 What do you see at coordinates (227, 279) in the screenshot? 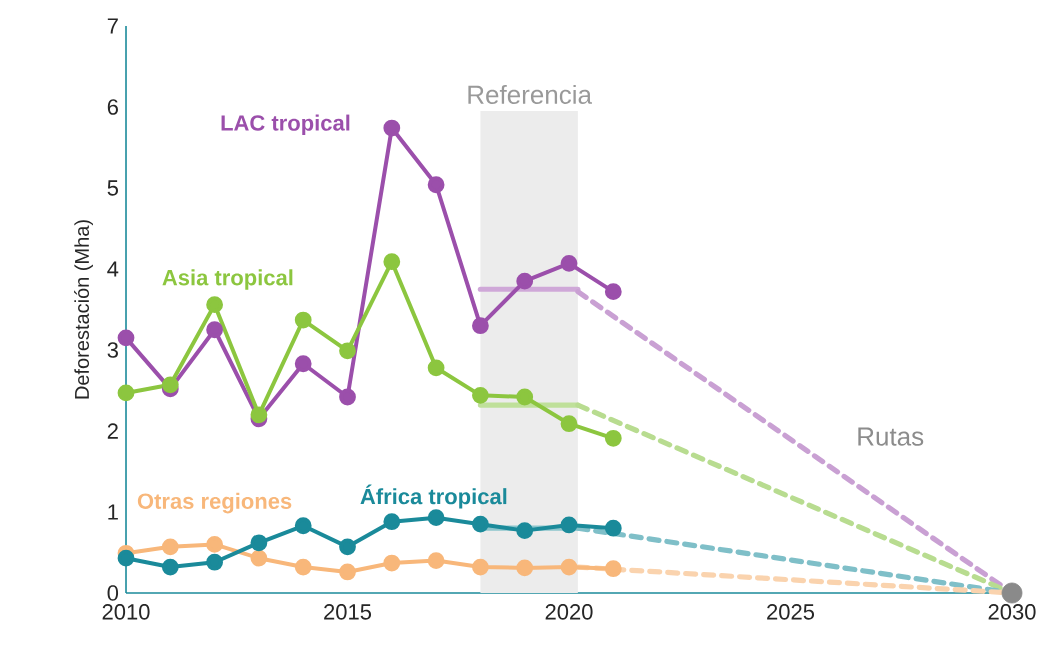
I see `series-label: Asia tropical` at bounding box center [227, 279].